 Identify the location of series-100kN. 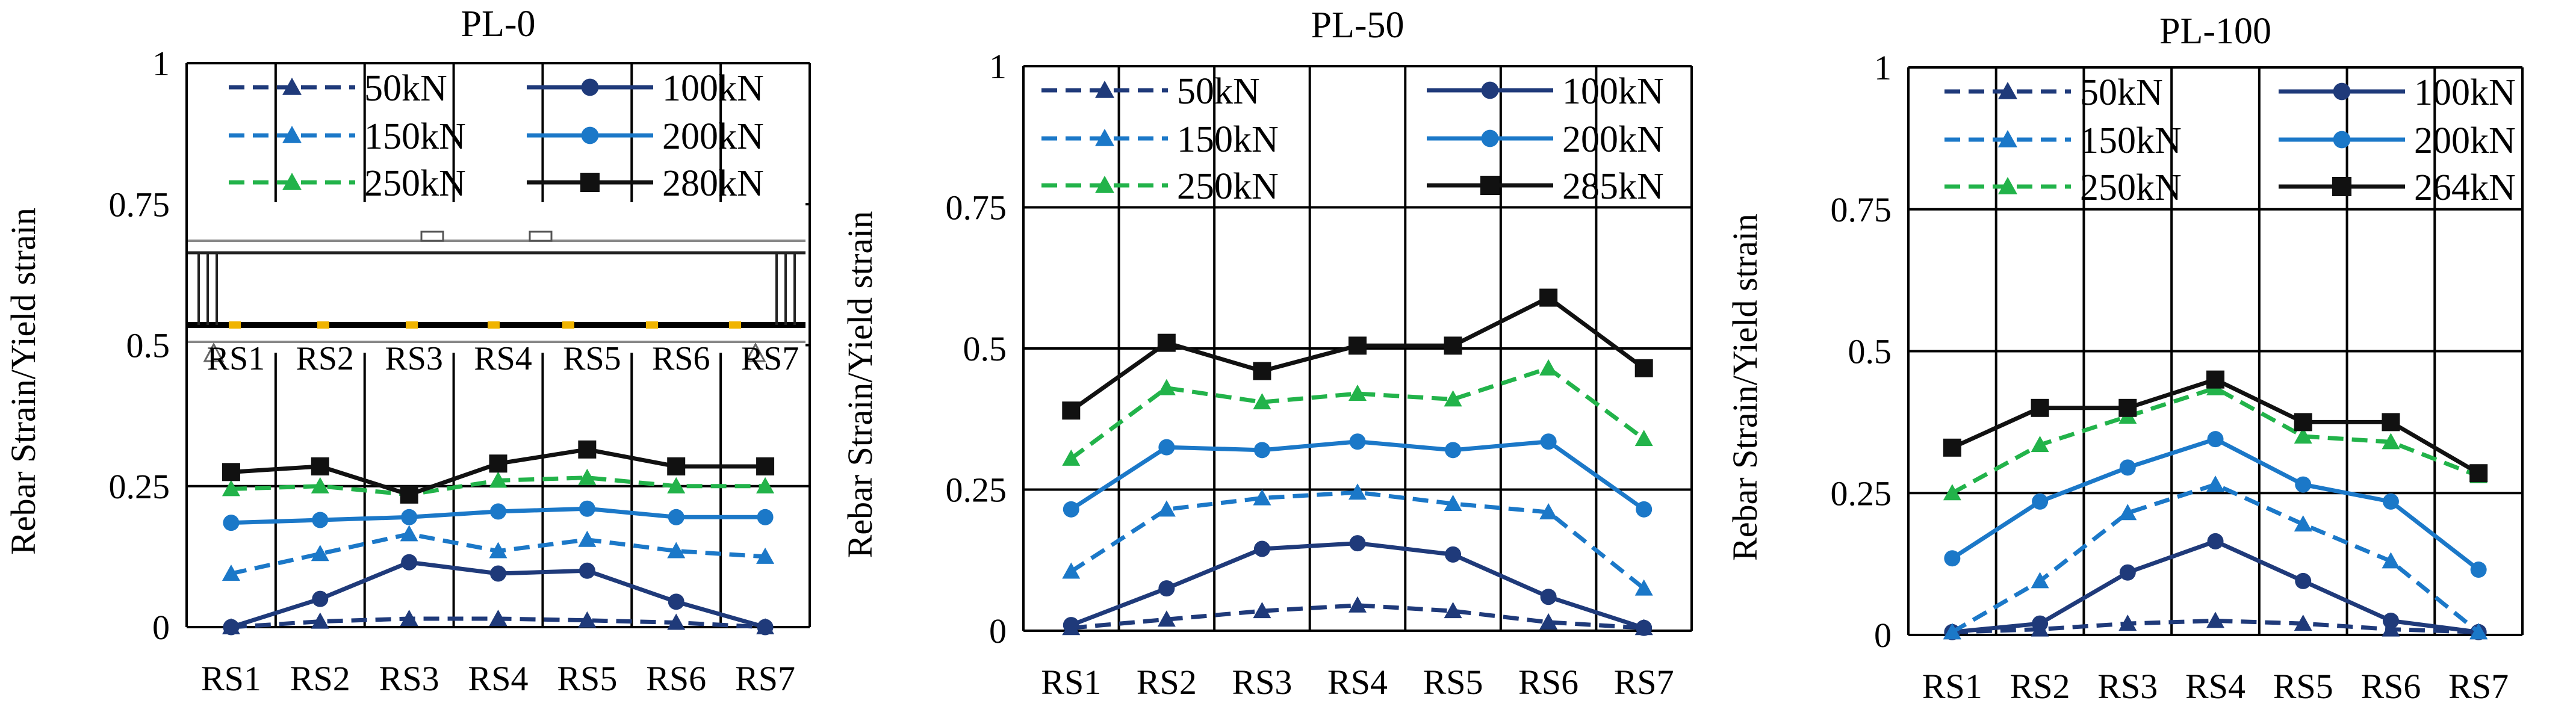
(1358, 585).